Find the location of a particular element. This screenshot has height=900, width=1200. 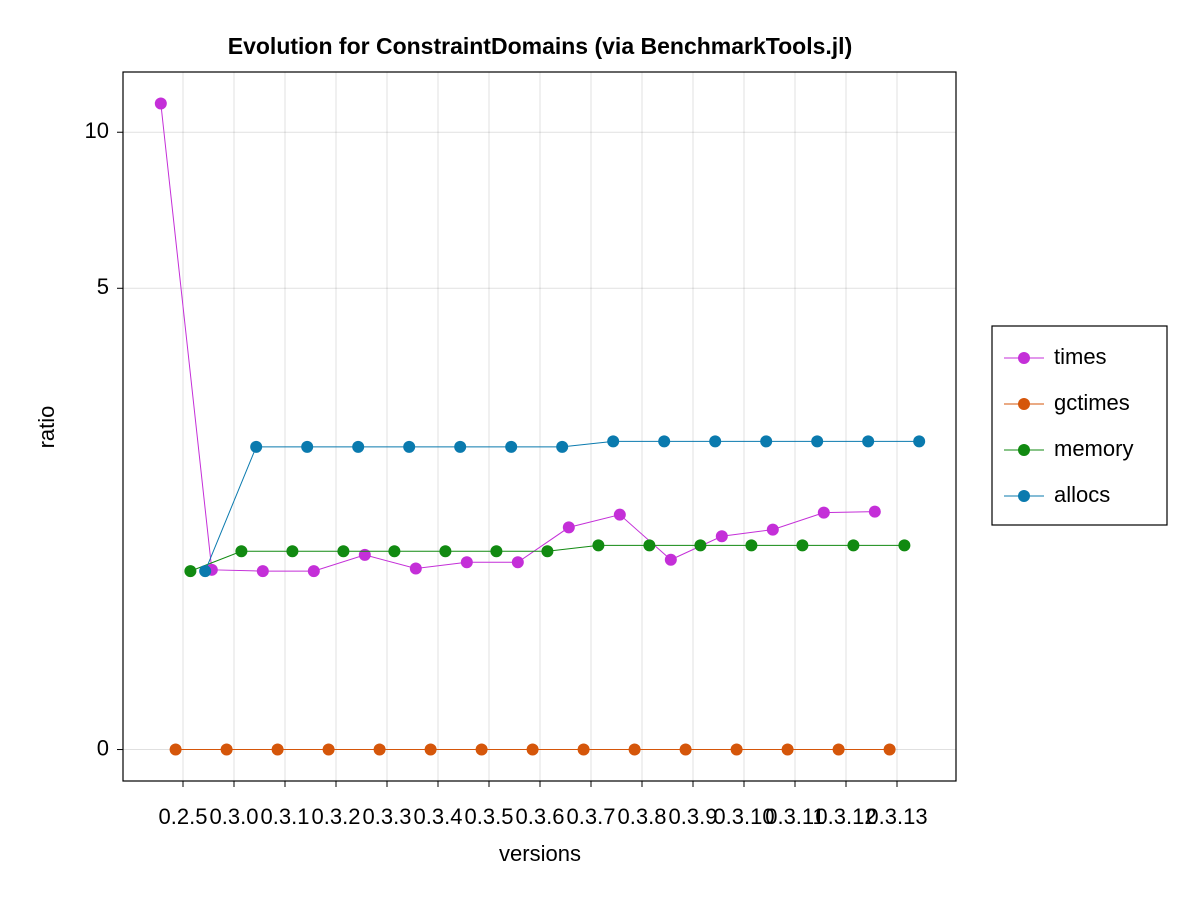

x-tick-label: 0.3.0 is located at coordinates (234, 816).